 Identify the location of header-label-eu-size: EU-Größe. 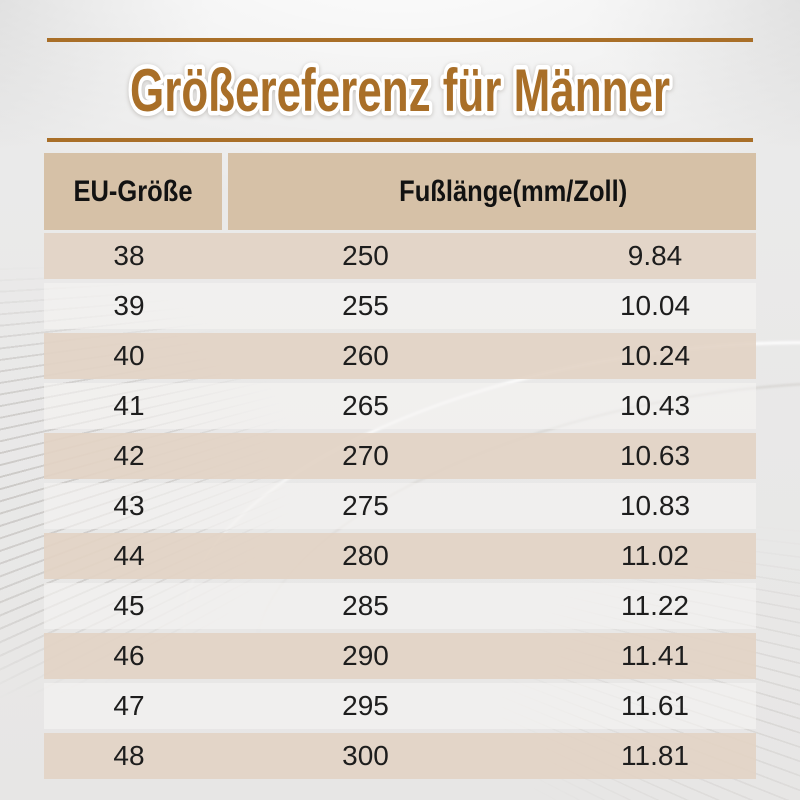
(133, 191).